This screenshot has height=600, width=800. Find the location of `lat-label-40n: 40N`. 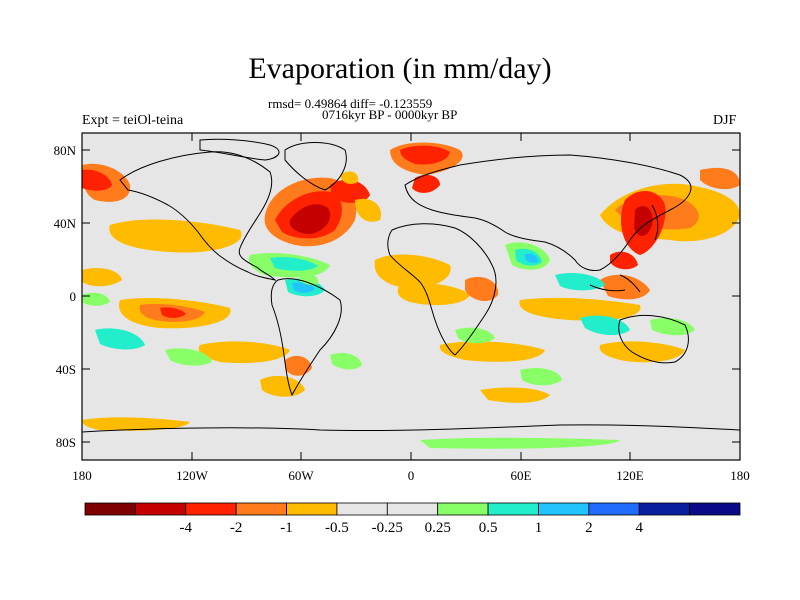

lat-label-40n: 40N is located at coordinates (65, 223).